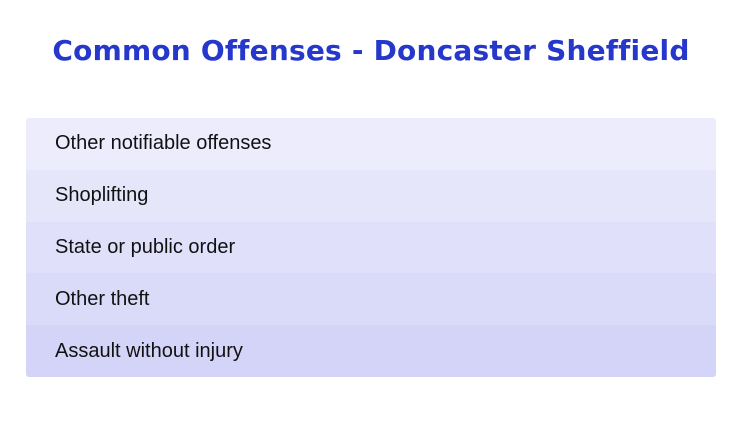 The width and height of the screenshot is (742, 421). What do you see at coordinates (371, 144) in the screenshot?
I see `list-item: Other notifiable offenses` at bounding box center [371, 144].